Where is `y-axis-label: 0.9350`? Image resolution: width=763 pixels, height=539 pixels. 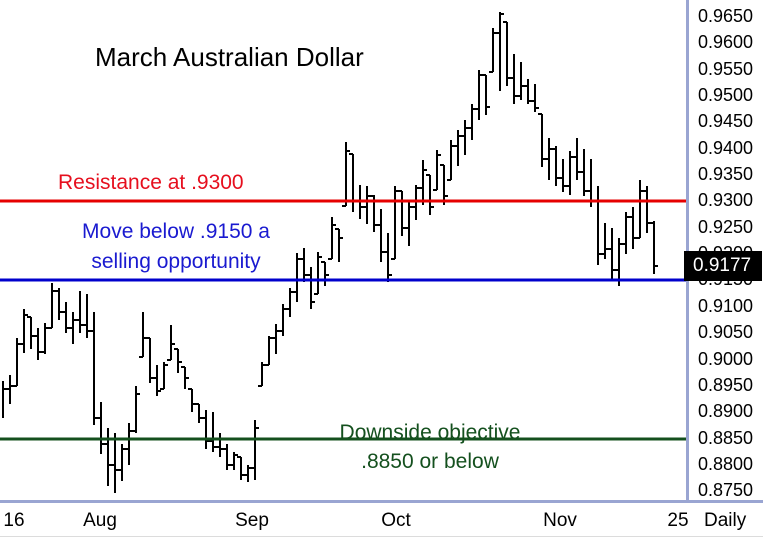 y-axis-label: 0.9350 is located at coordinates (726, 174).